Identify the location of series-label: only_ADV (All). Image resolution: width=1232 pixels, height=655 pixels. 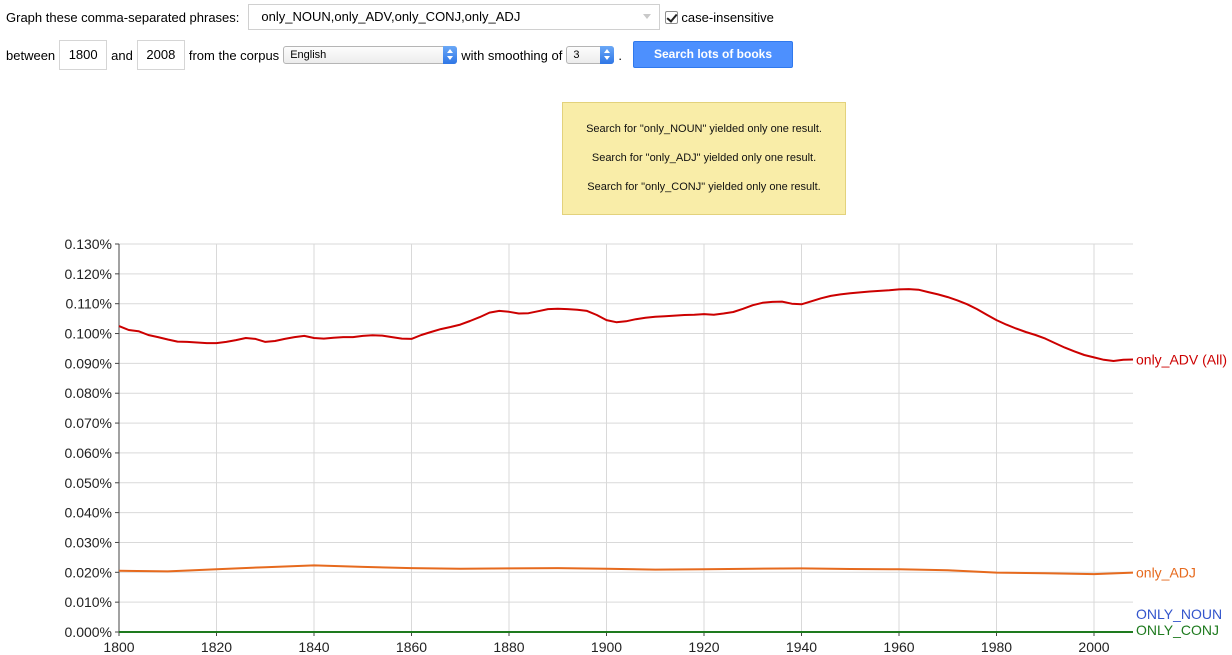
(1181, 360).